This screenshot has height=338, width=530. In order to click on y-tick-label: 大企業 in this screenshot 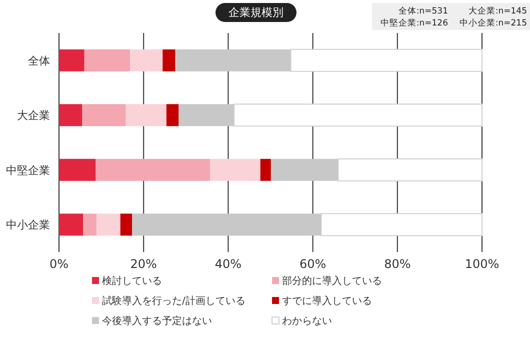, I will do `click(33, 115)`.